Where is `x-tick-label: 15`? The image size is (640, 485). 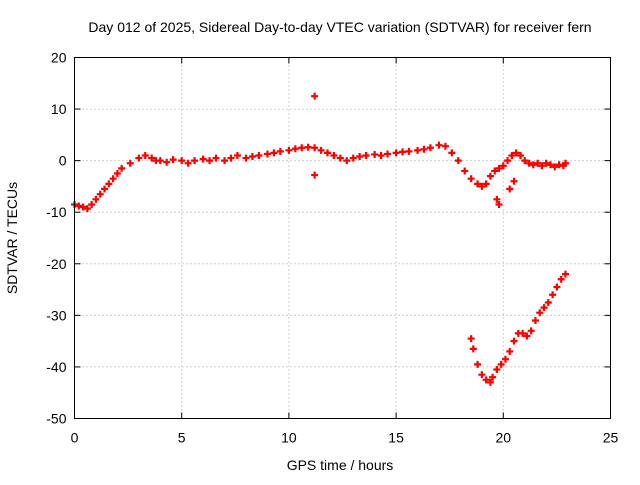 x-tick-label: 15 is located at coordinates (396, 438).